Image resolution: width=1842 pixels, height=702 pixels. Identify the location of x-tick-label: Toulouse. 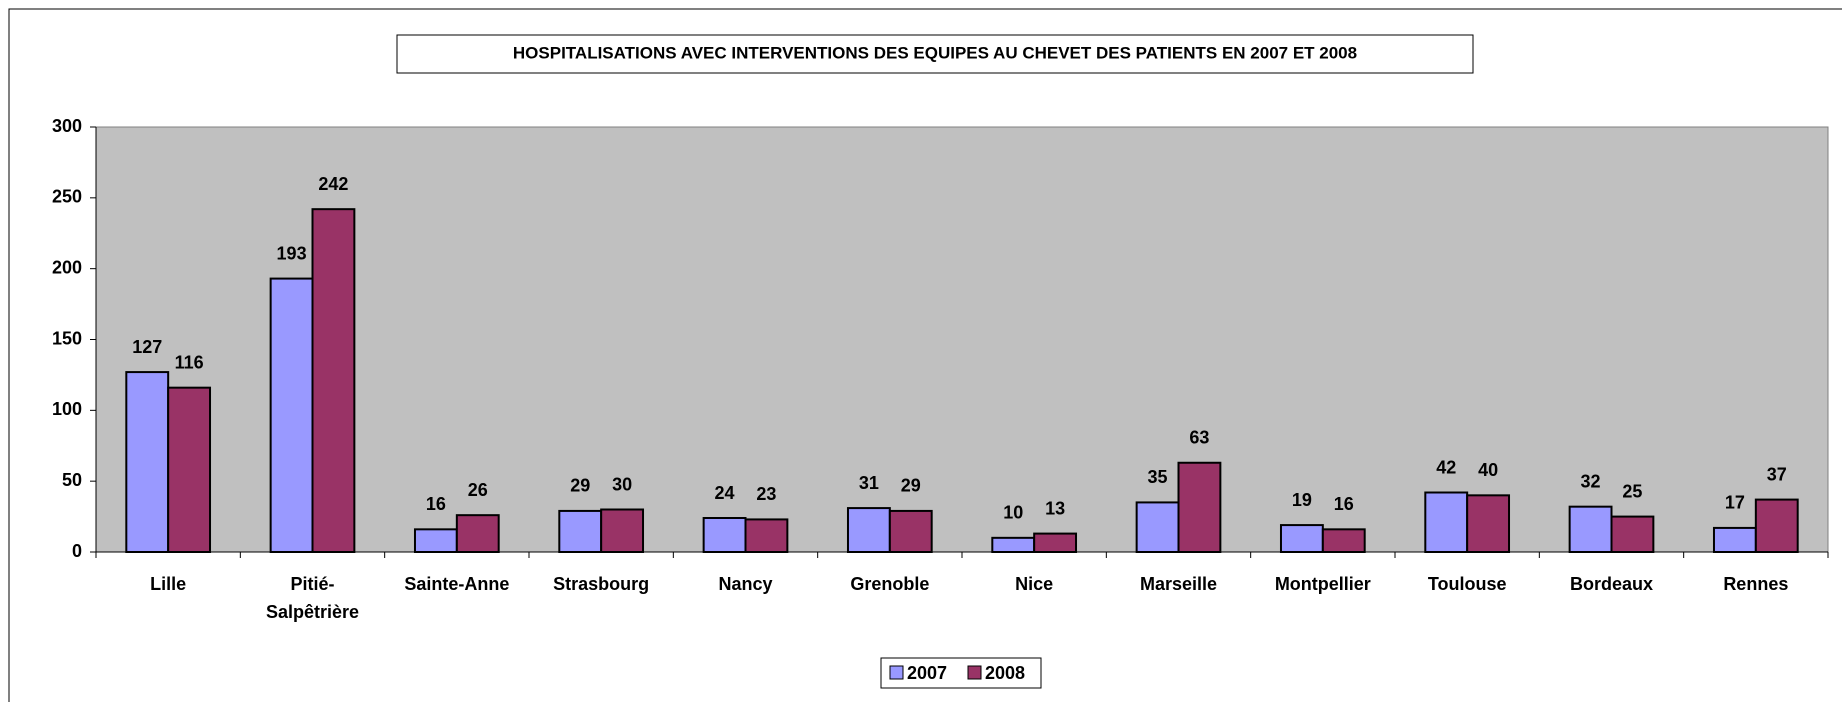
(1467, 584).